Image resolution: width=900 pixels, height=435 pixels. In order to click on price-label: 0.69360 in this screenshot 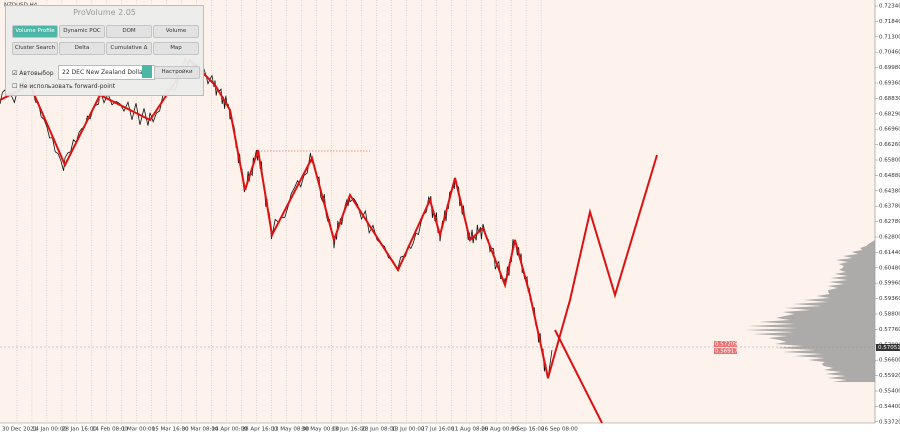, I will do `click(889, 84)`.